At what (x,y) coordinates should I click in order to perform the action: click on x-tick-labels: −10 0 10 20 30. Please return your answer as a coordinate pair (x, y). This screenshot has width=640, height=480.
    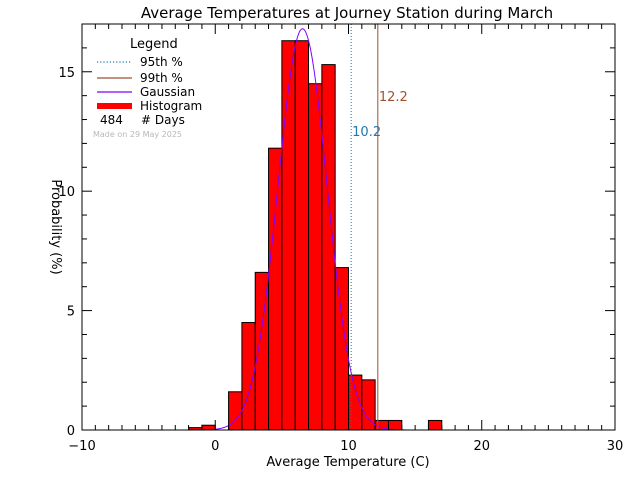
    Looking at the image, I should click on (345, 446).